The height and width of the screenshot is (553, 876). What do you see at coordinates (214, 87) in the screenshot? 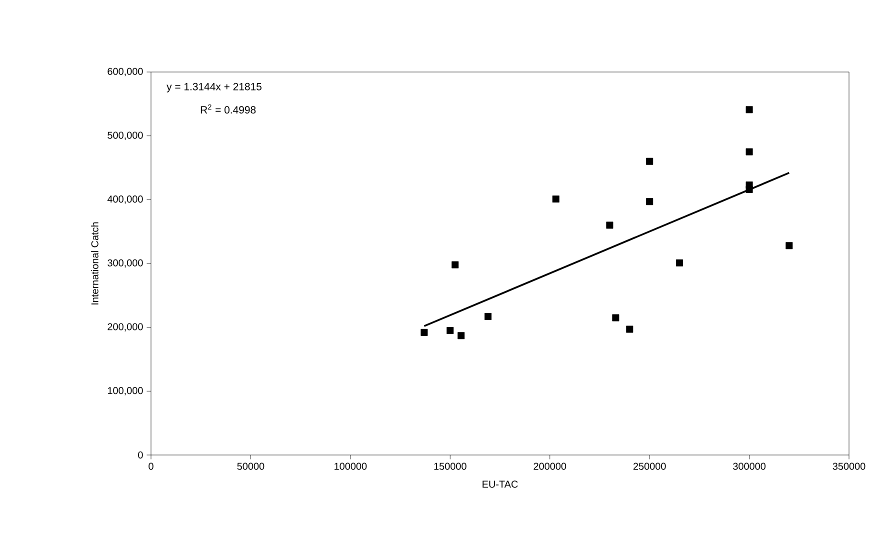
I see `annotation: y = 1.3144x + 21815` at bounding box center [214, 87].